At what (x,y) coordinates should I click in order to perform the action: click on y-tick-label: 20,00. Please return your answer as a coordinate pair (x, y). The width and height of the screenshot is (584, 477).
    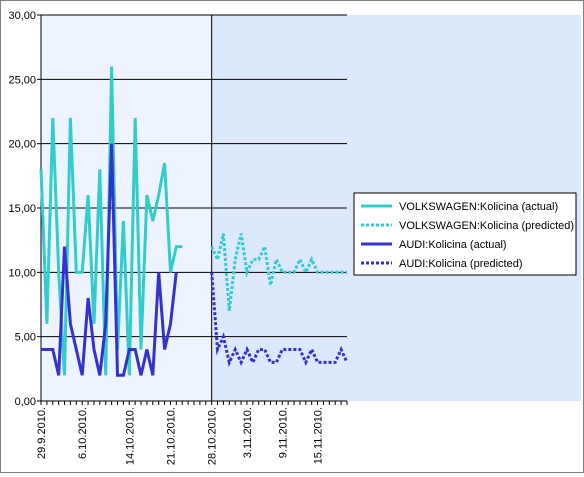
    Looking at the image, I should click on (22, 145).